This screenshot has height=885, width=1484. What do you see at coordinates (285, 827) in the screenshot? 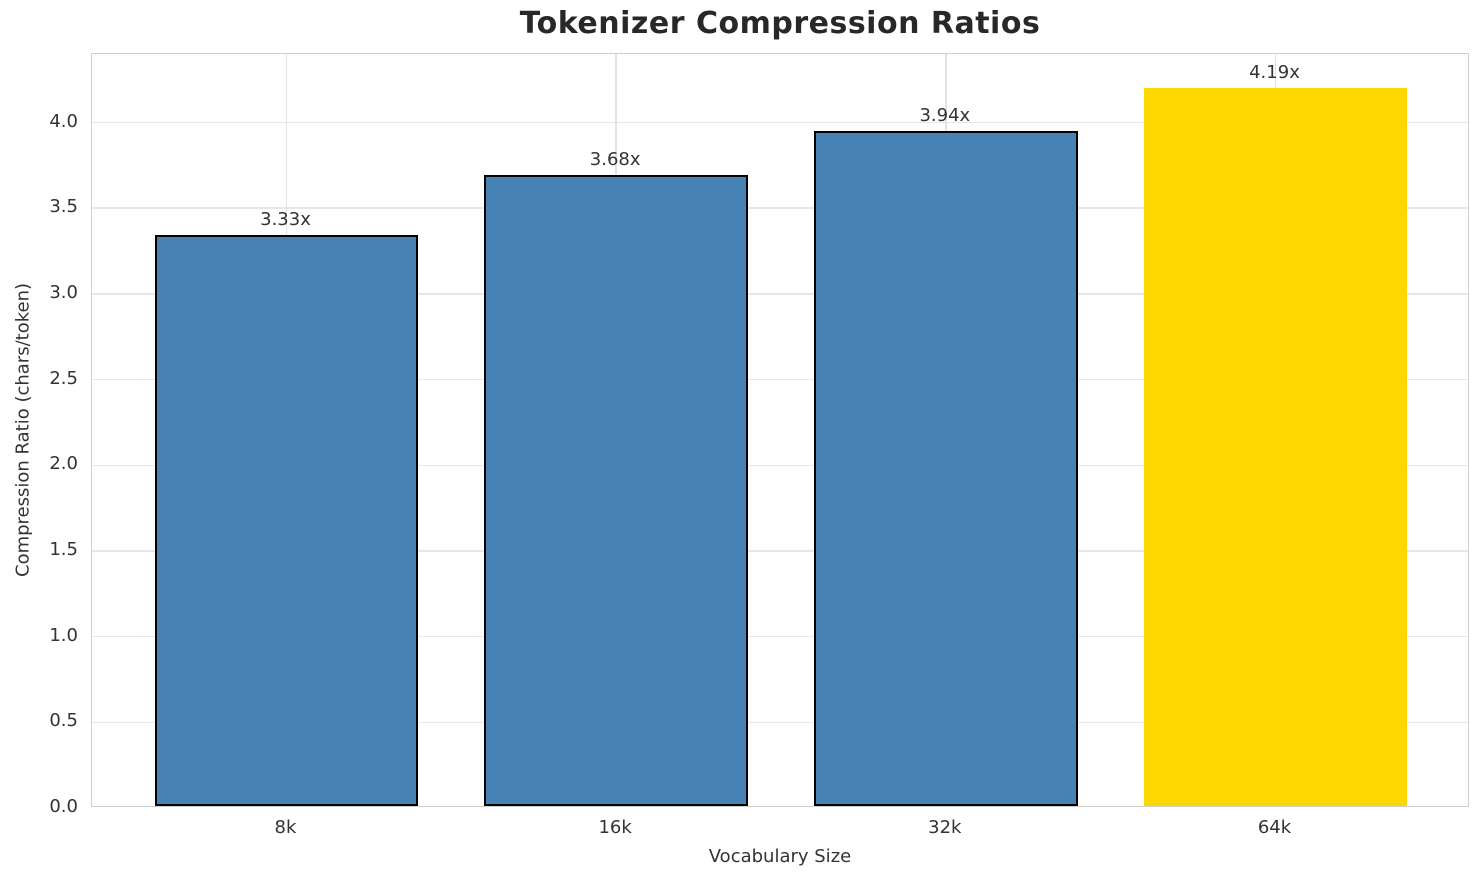
I see `x-tick-label-8k: 8k` at bounding box center [285, 827].